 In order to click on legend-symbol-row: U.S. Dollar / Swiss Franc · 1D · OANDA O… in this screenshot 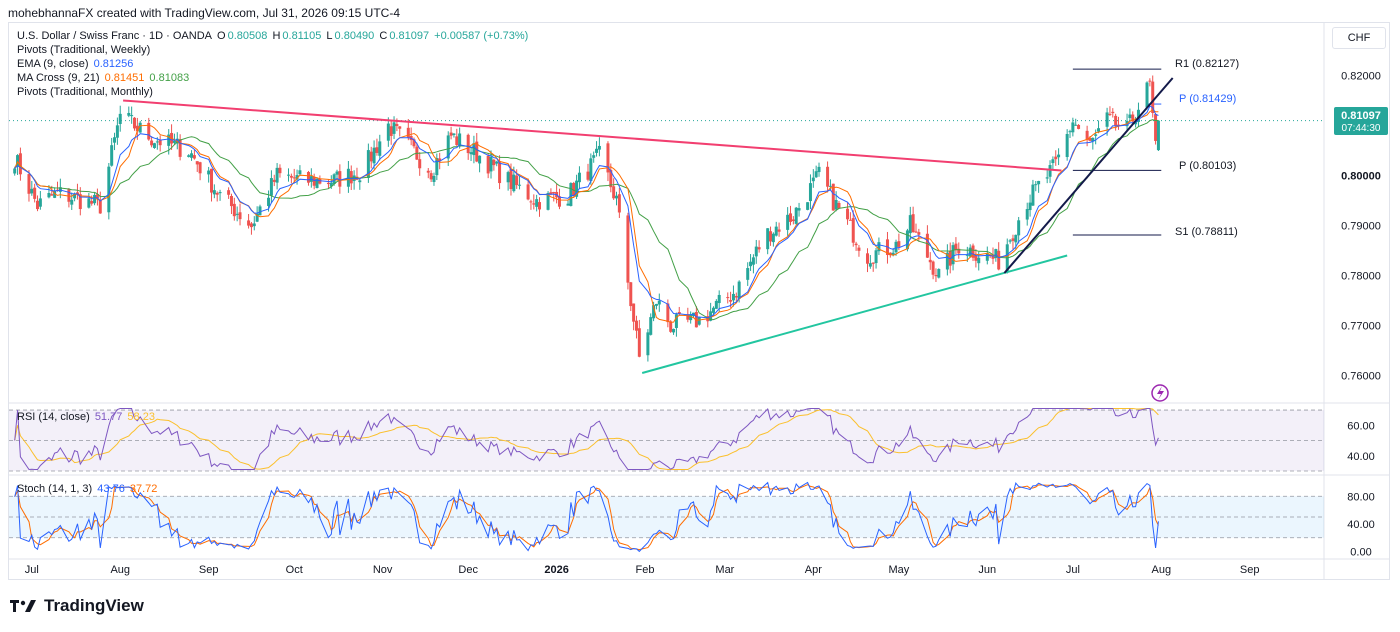, I will do `click(273, 36)`.